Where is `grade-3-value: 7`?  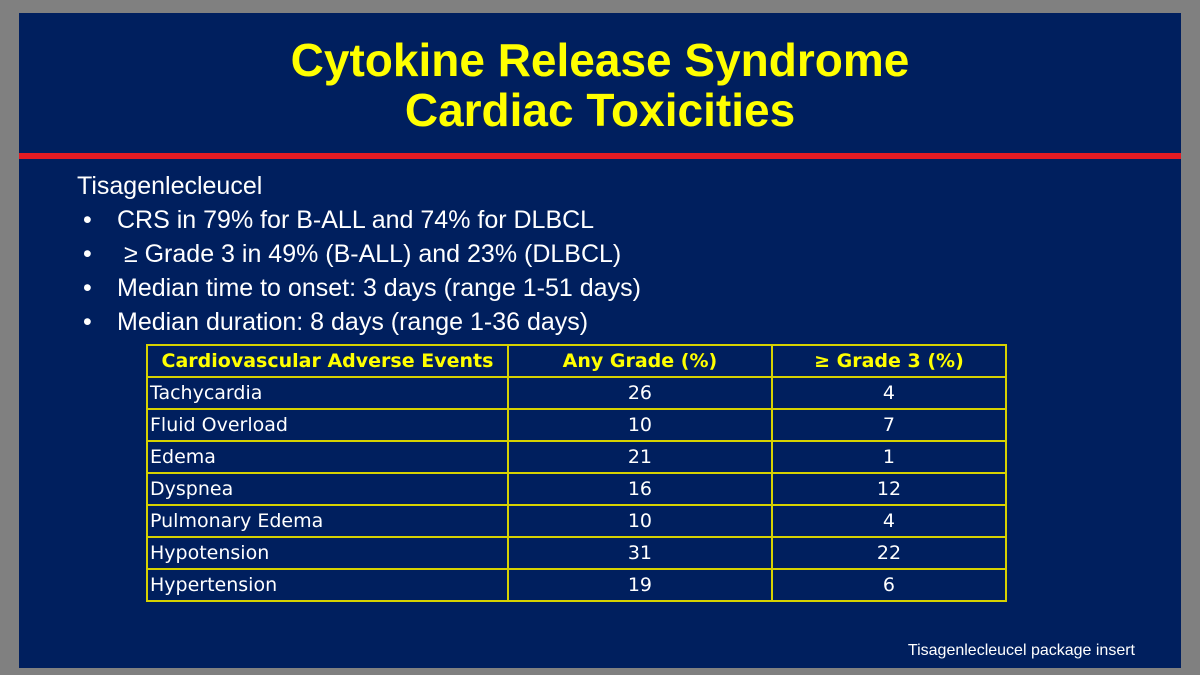
grade-3-value: 7 is located at coordinates (889, 425).